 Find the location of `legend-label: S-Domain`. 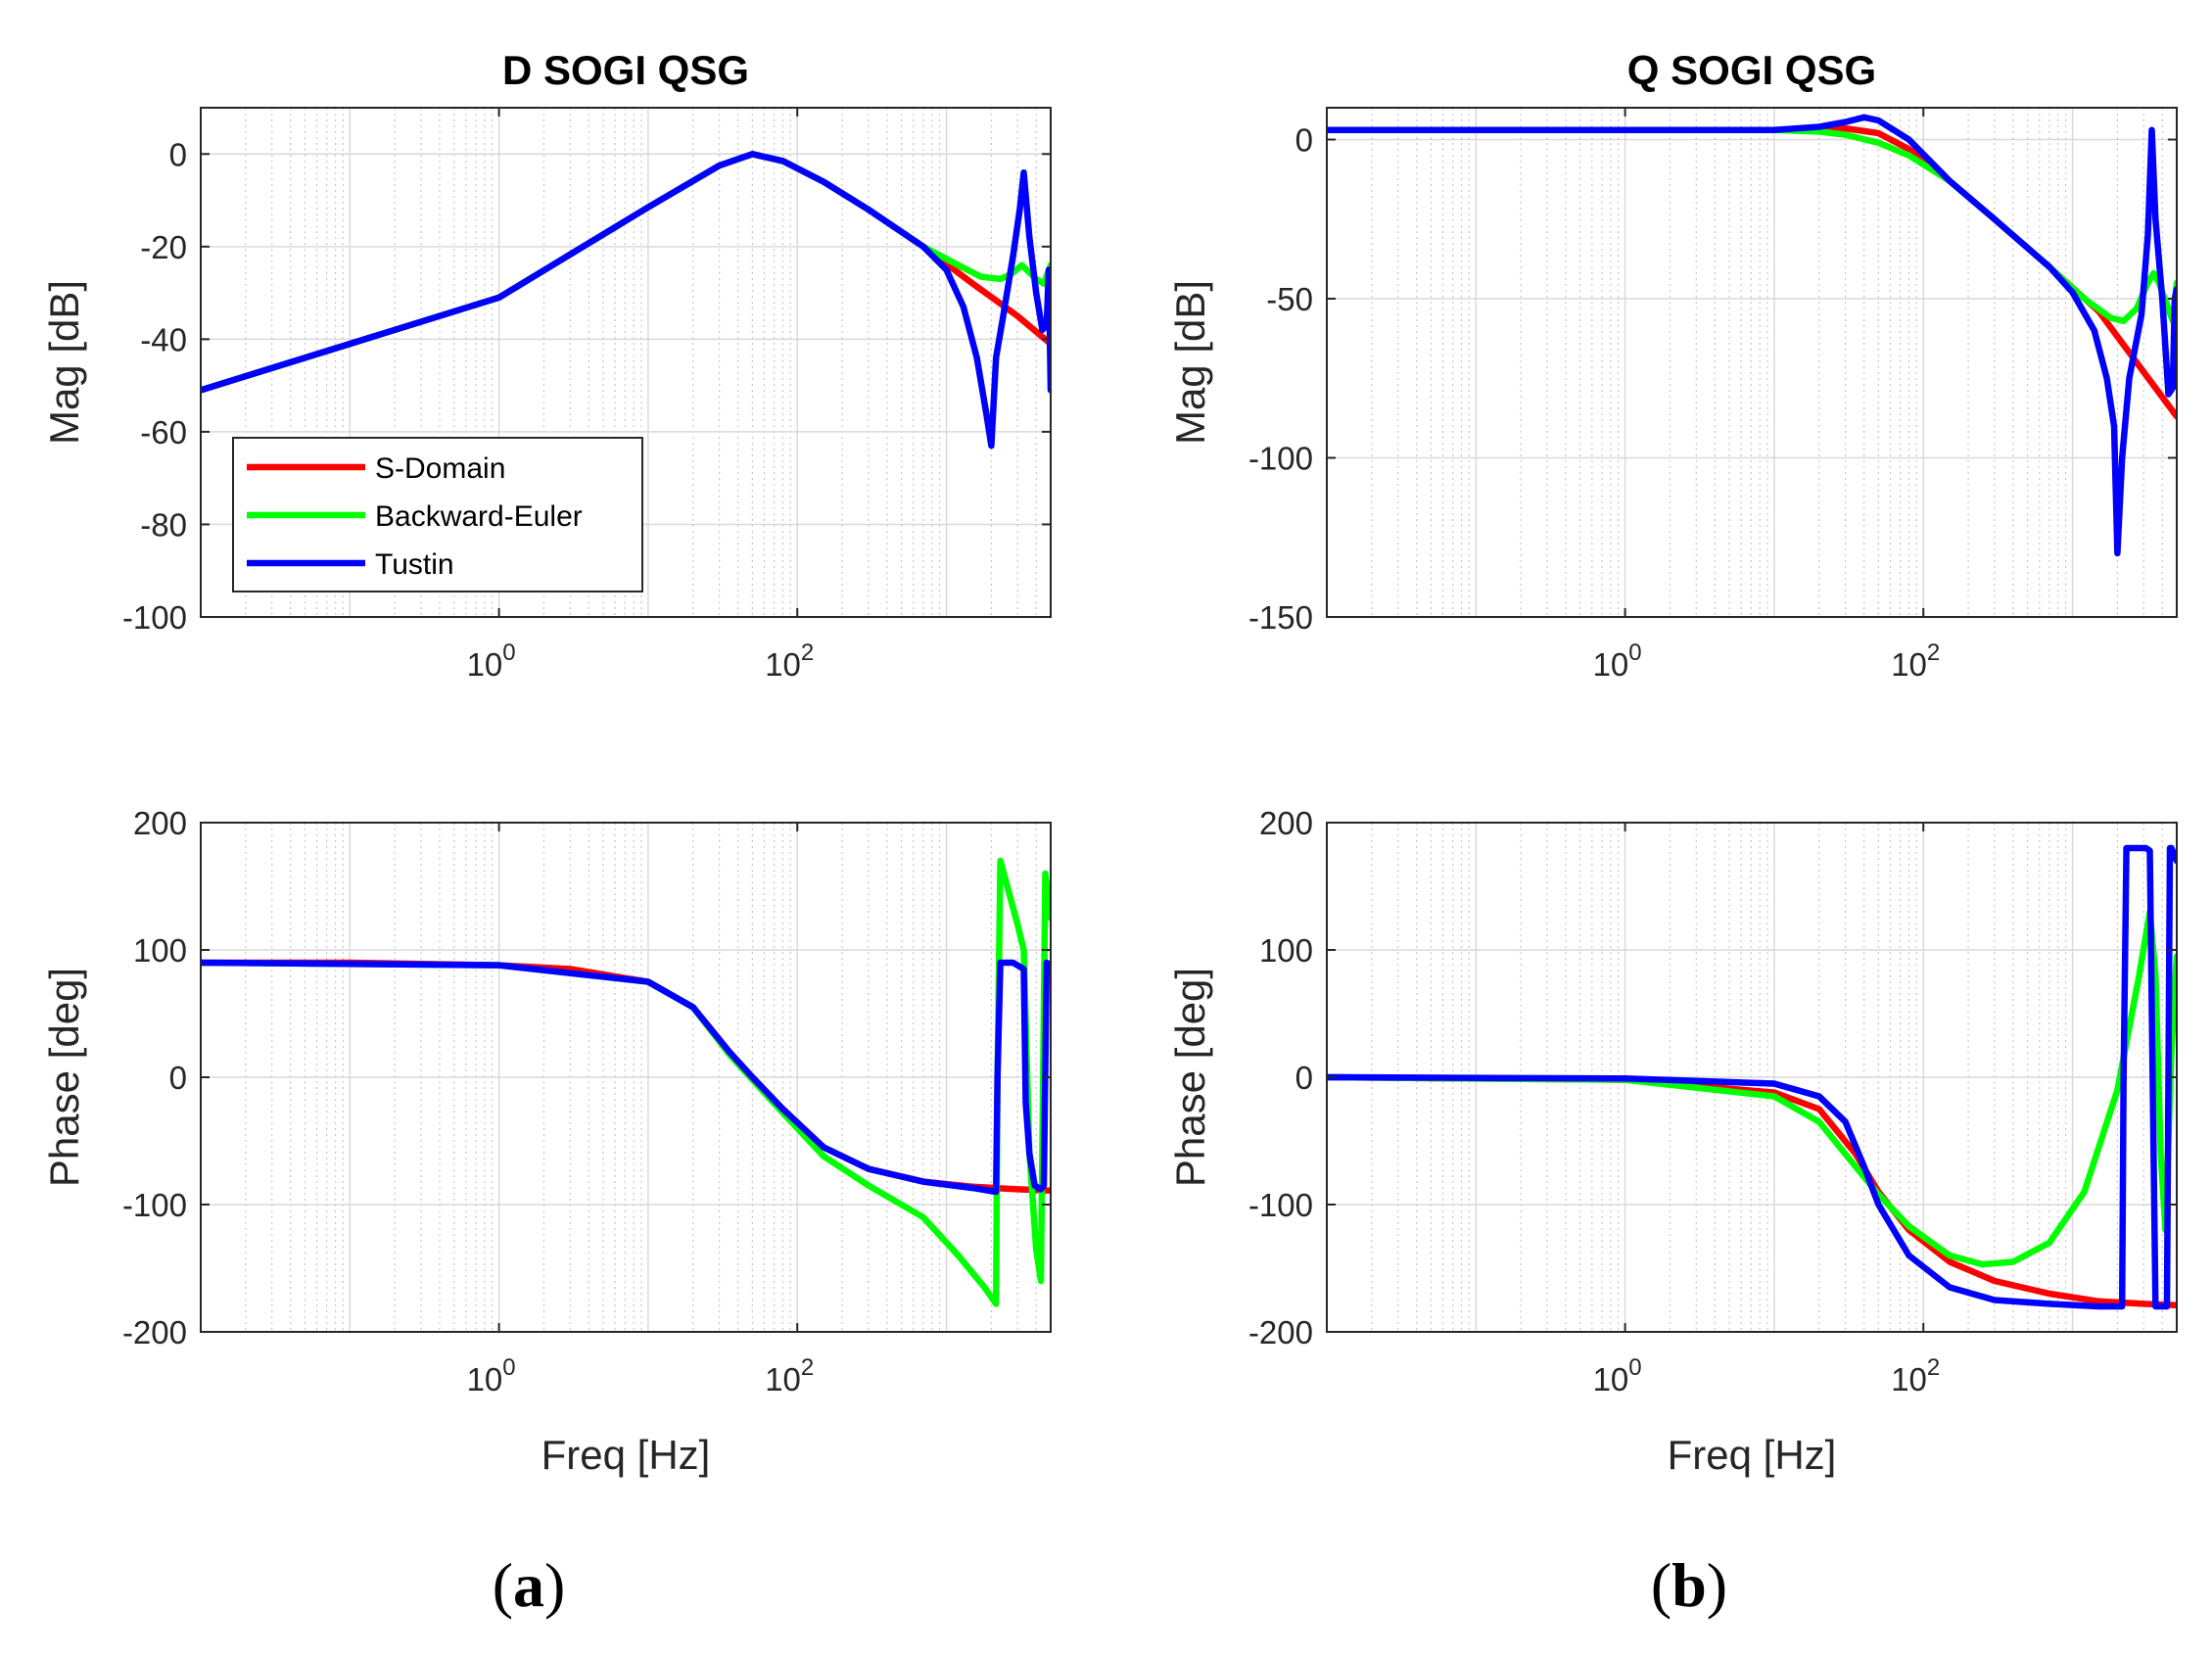

legend-label: S-Domain is located at coordinates (440, 469).